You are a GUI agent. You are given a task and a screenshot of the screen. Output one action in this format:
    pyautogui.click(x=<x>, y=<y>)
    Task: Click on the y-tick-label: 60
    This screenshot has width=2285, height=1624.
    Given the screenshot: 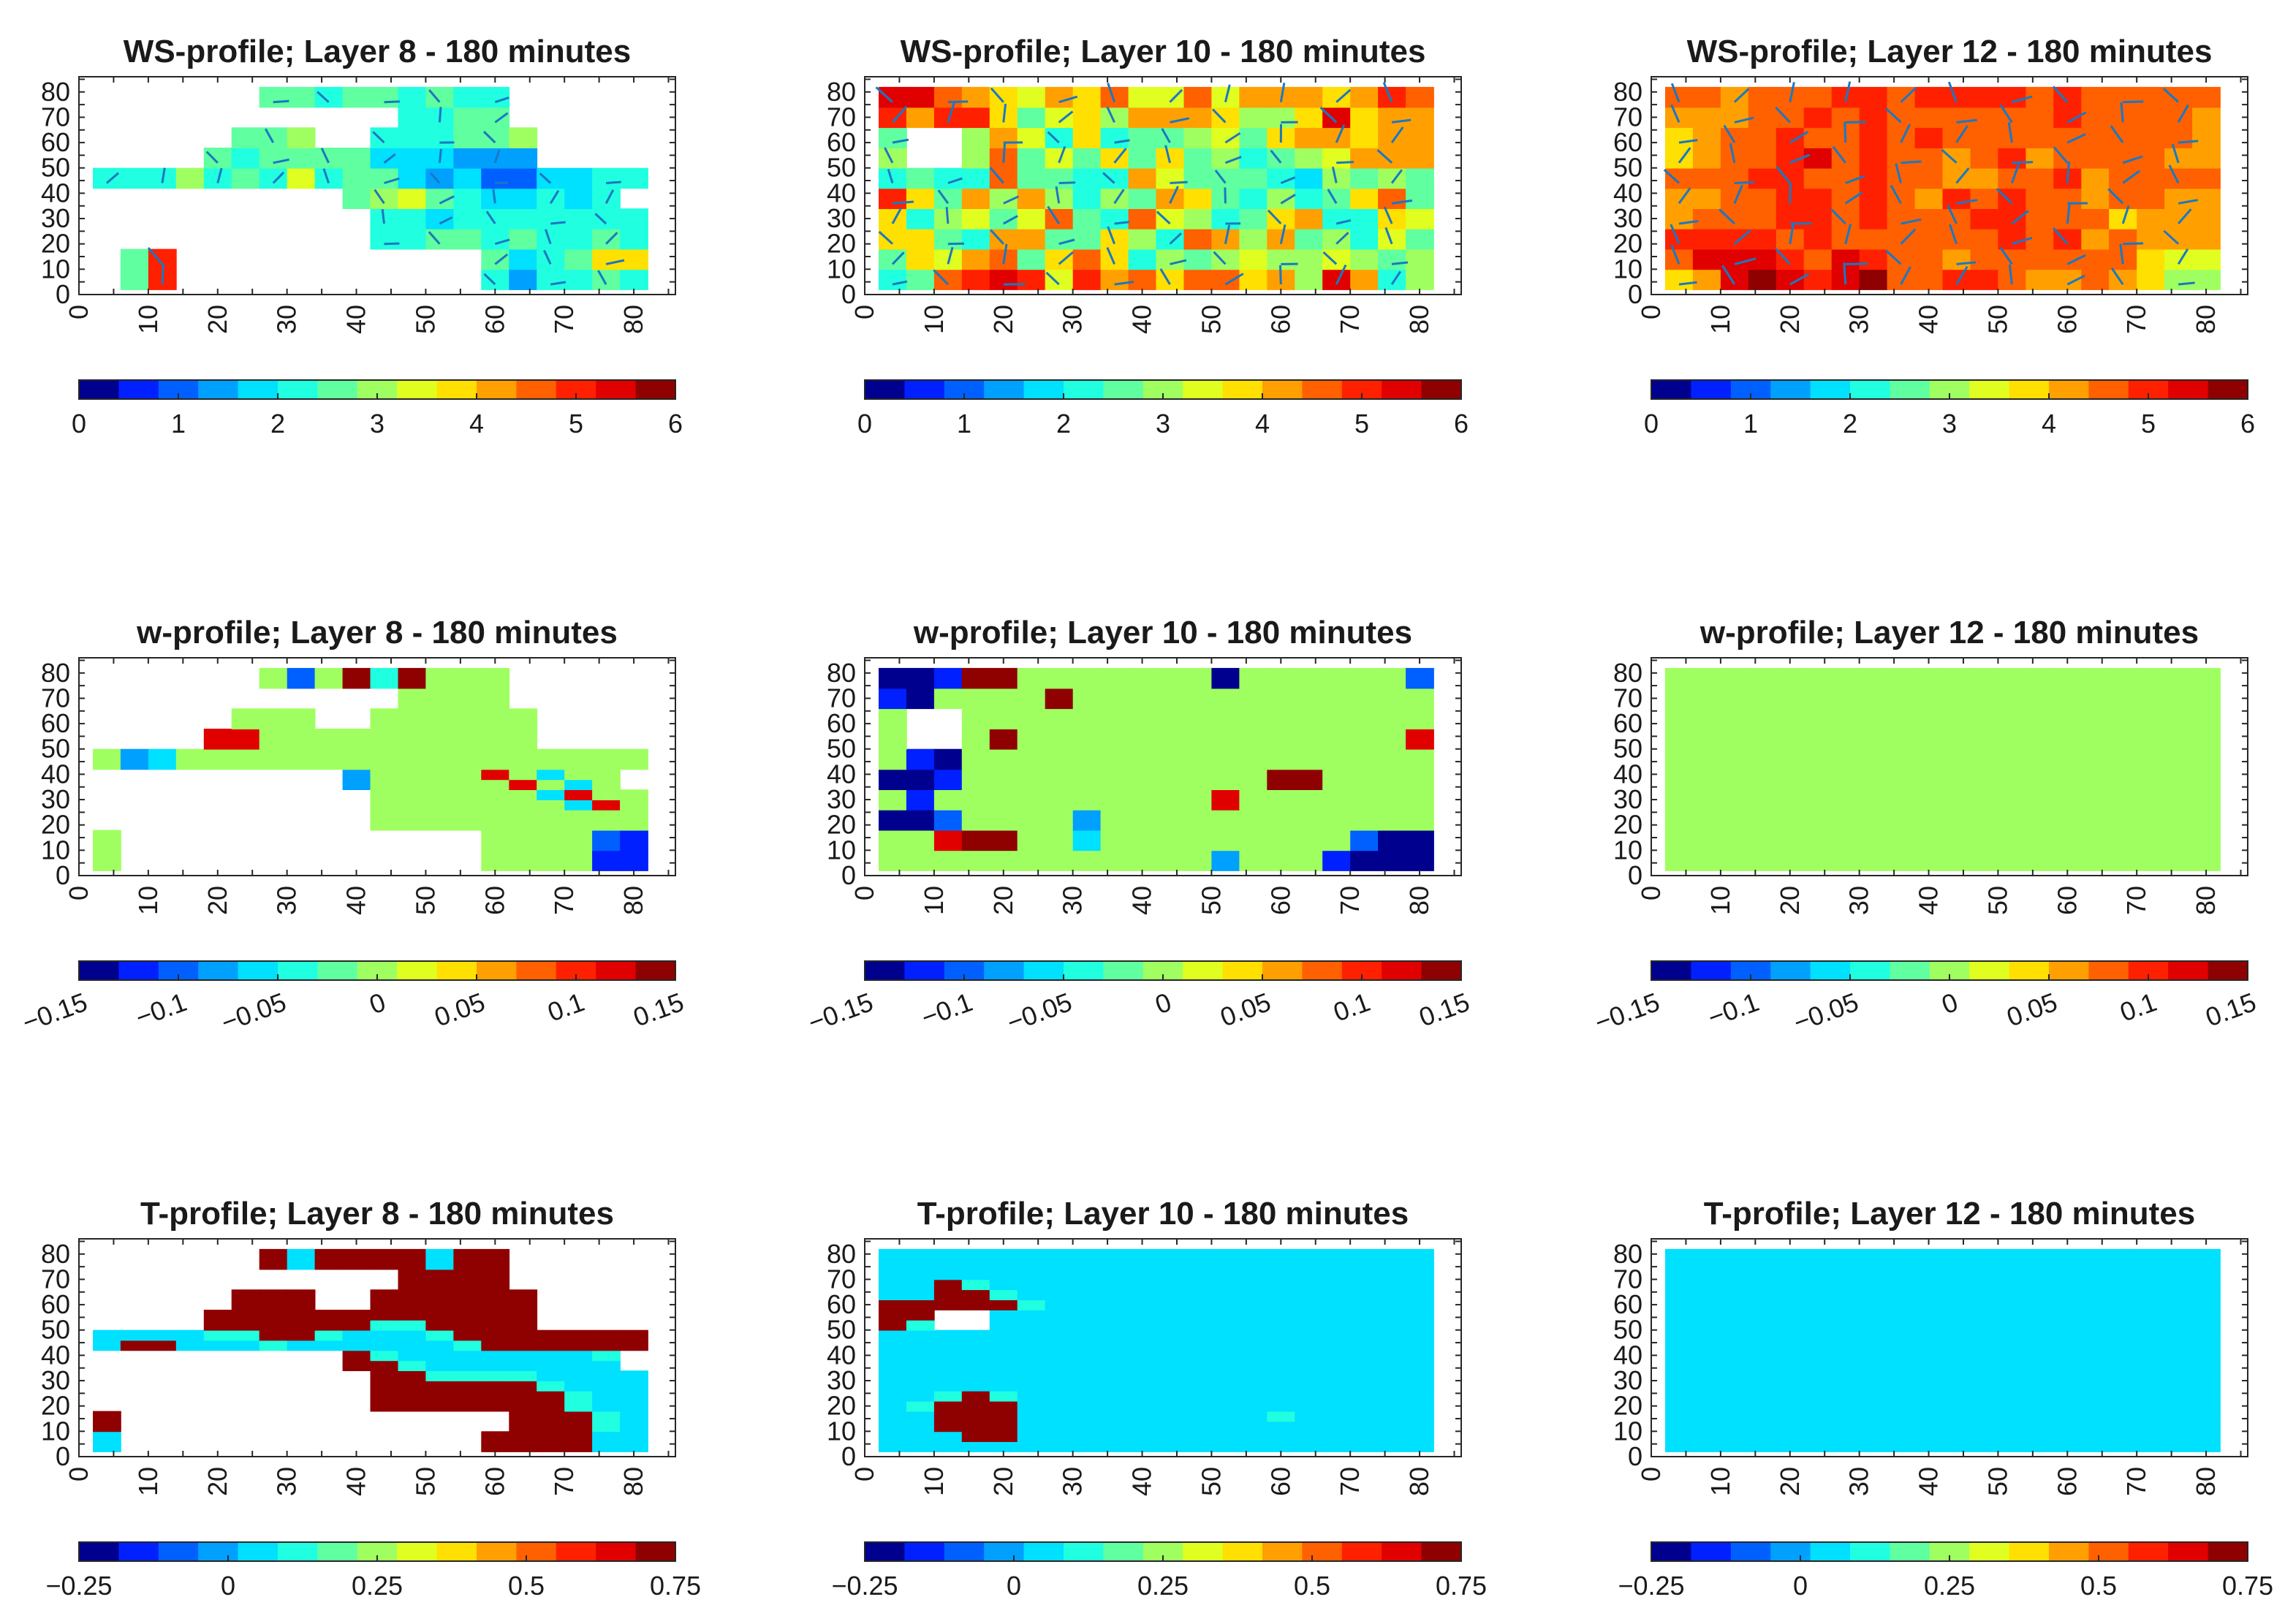 What is the action you would take?
    pyautogui.click(x=55, y=142)
    